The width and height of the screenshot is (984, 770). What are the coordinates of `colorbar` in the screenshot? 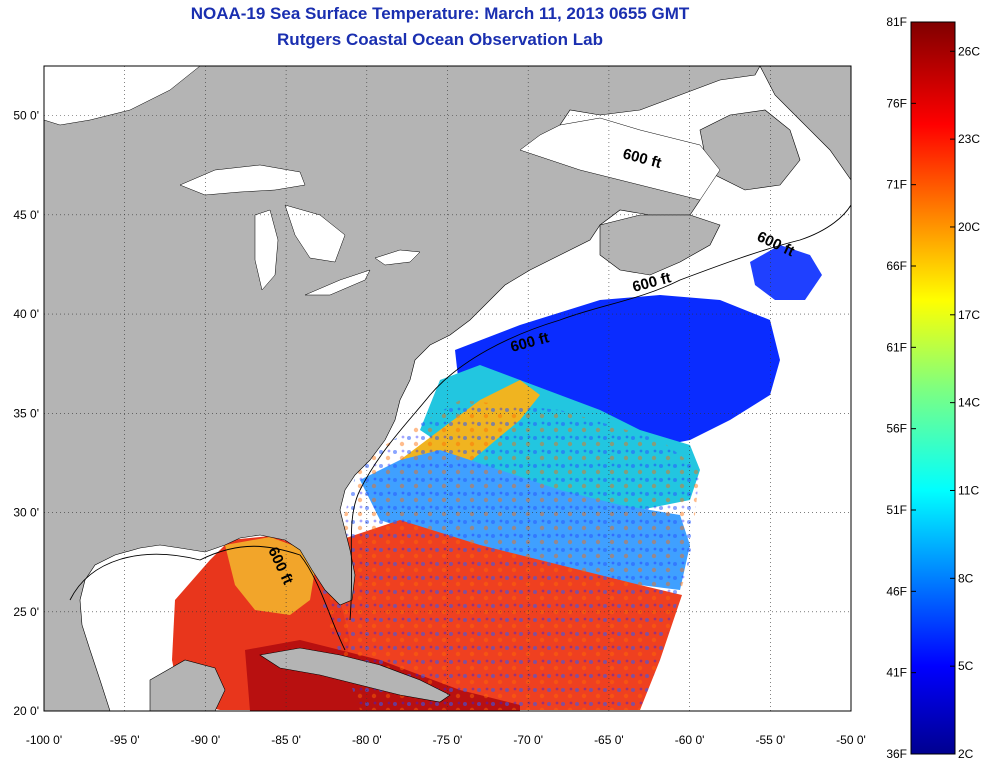 It's located at (933, 388).